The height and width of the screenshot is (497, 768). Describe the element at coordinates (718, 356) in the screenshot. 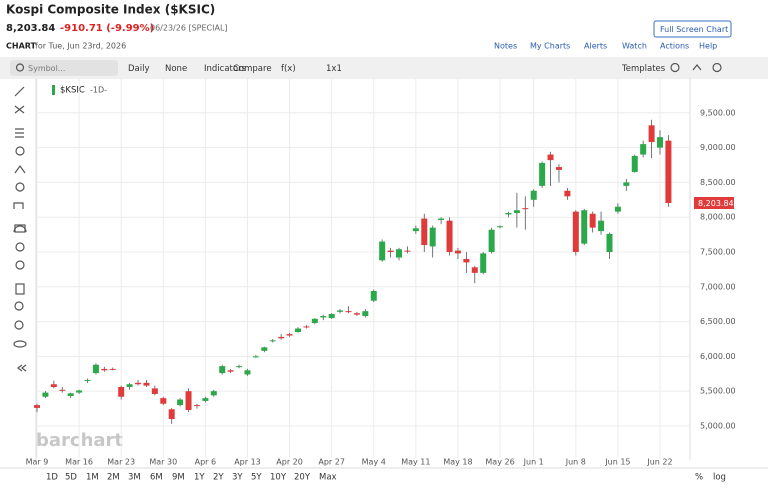

I see `y-tick-label: 6,000.00` at that location.